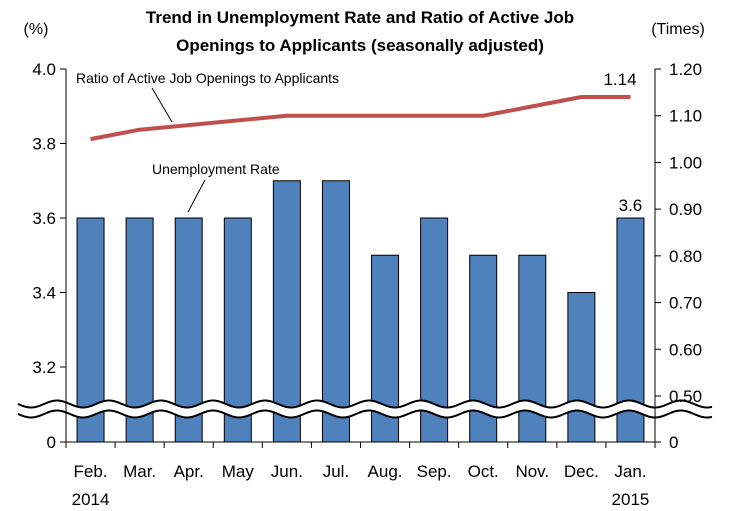  I want to click on axis-break-wave-bottom, so click(365, 414).